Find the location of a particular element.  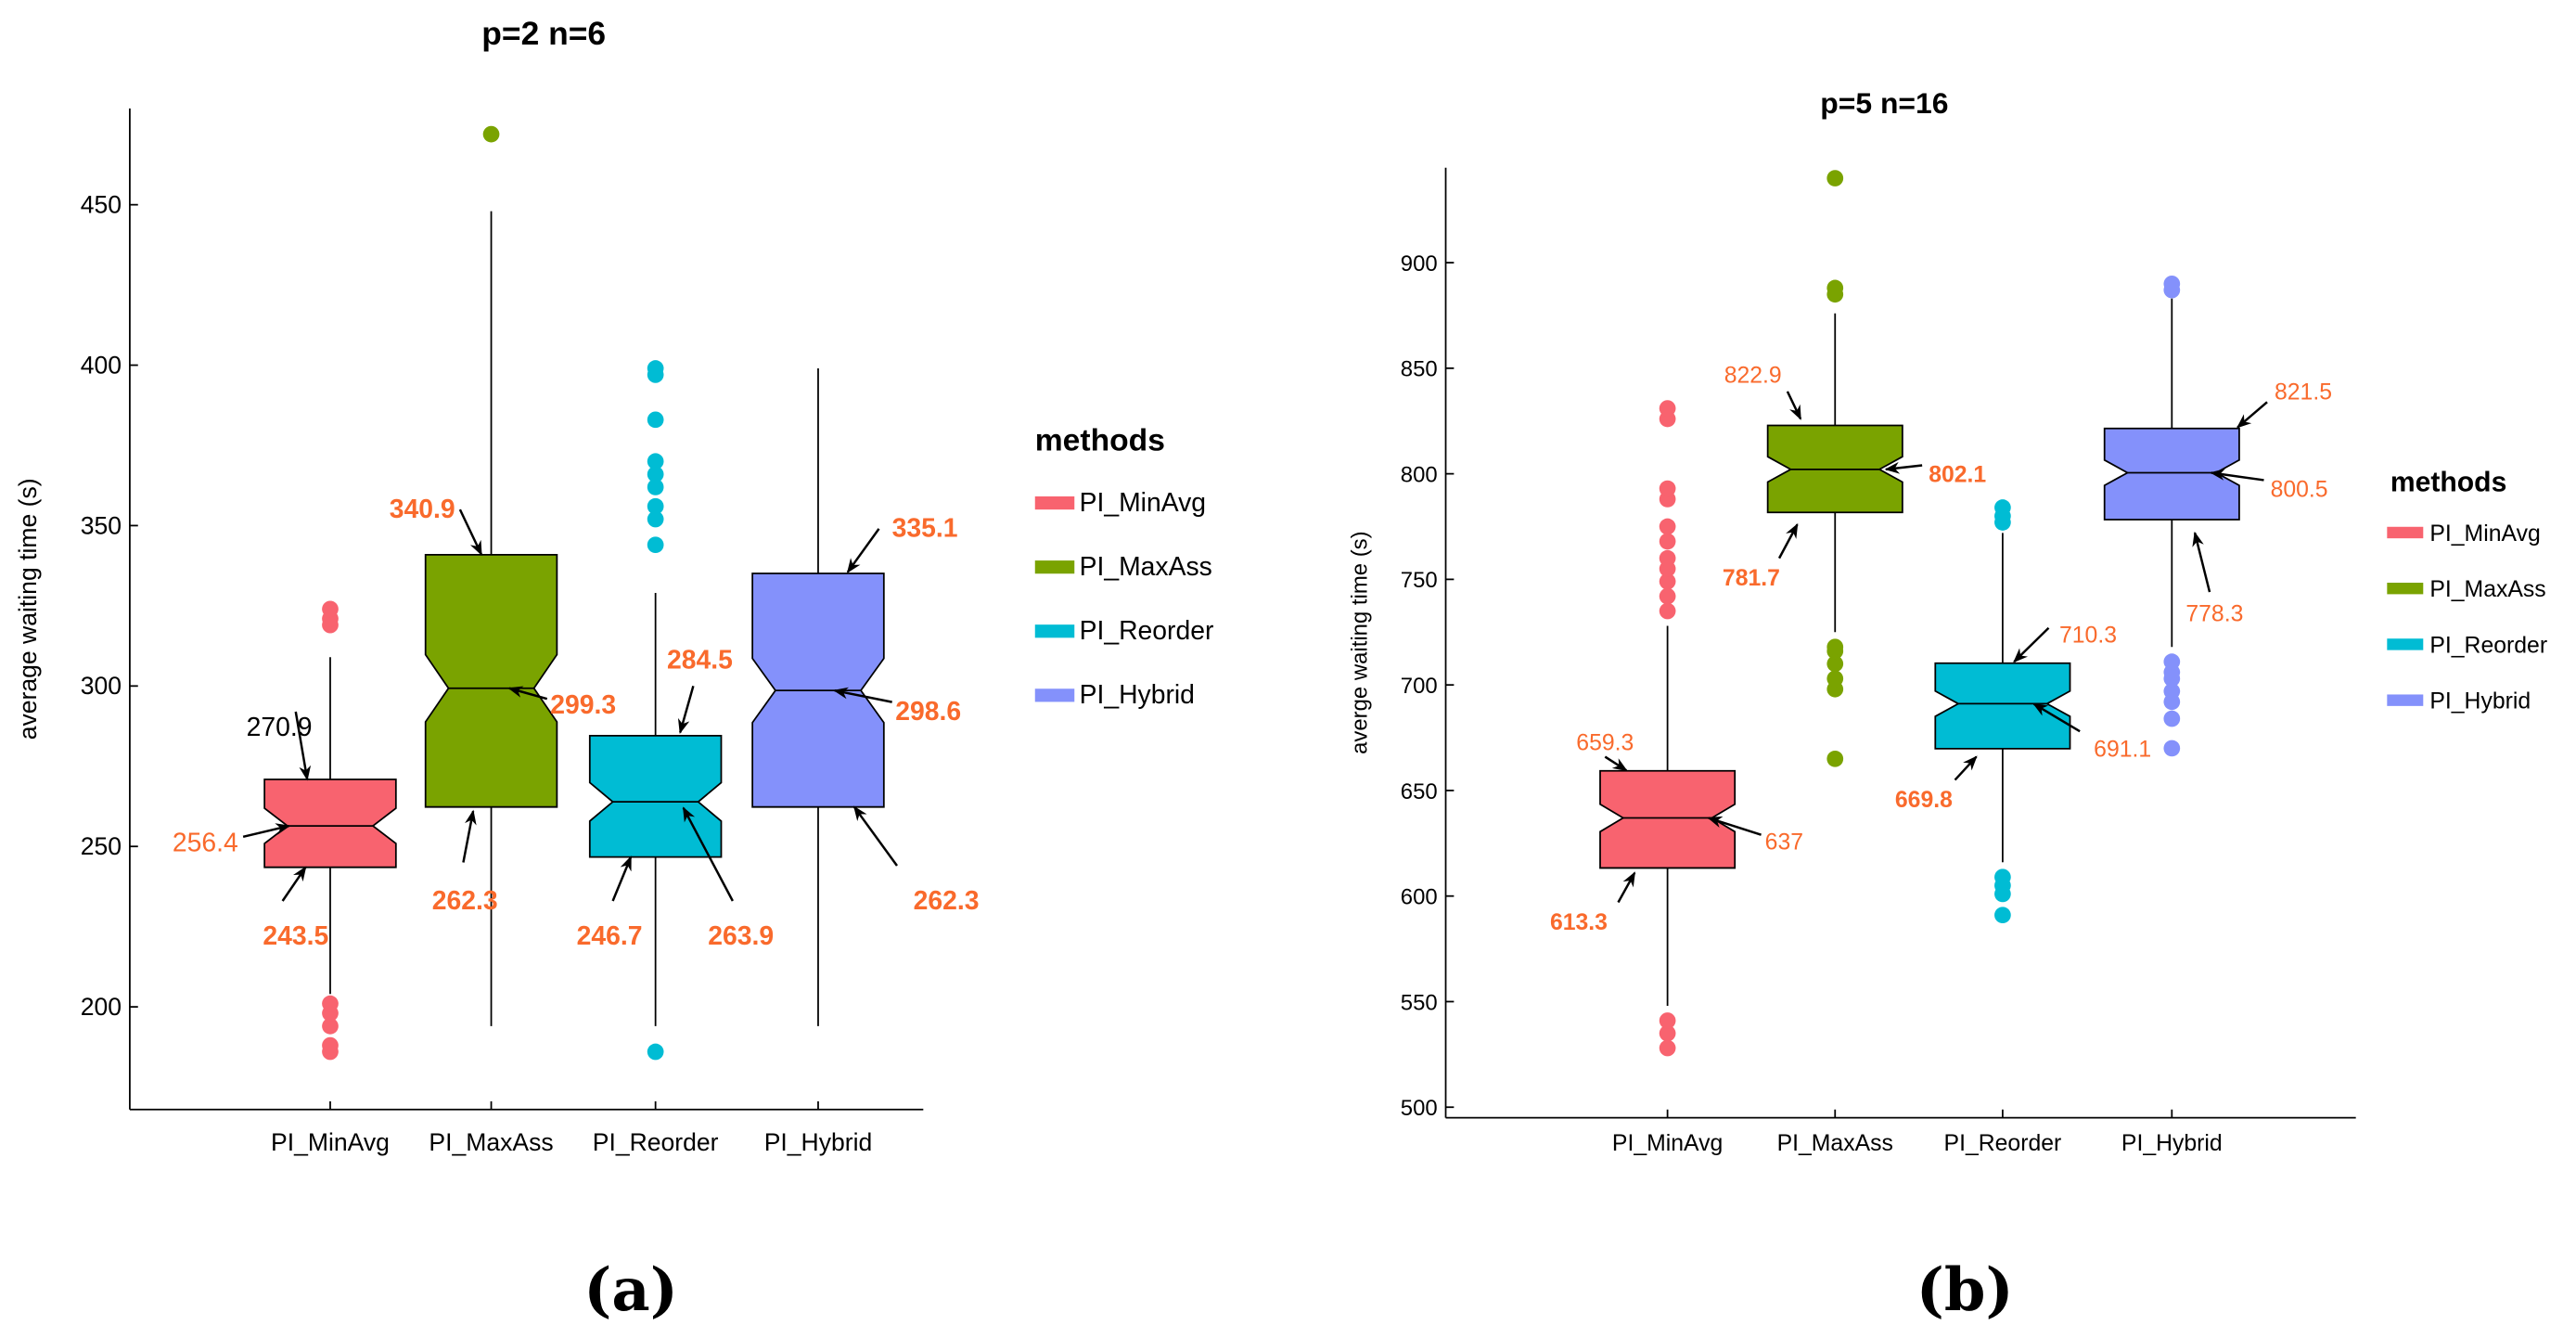

annotation-label: 298.6 is located at coordinates (928, 712).